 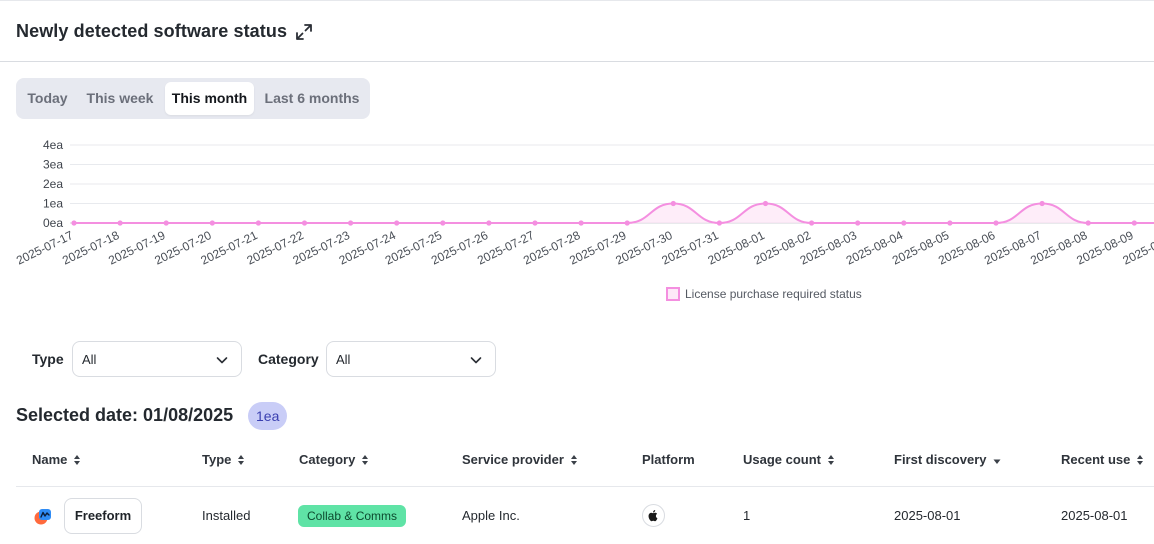 I want to click on type-select-value: All, so click(x=89, y=359).